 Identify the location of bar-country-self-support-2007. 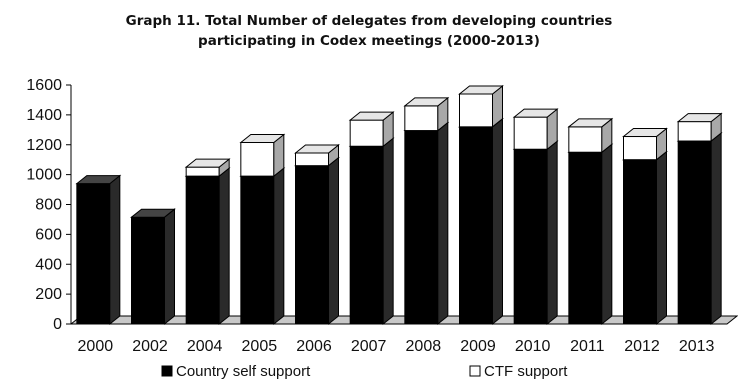
(371, 231).